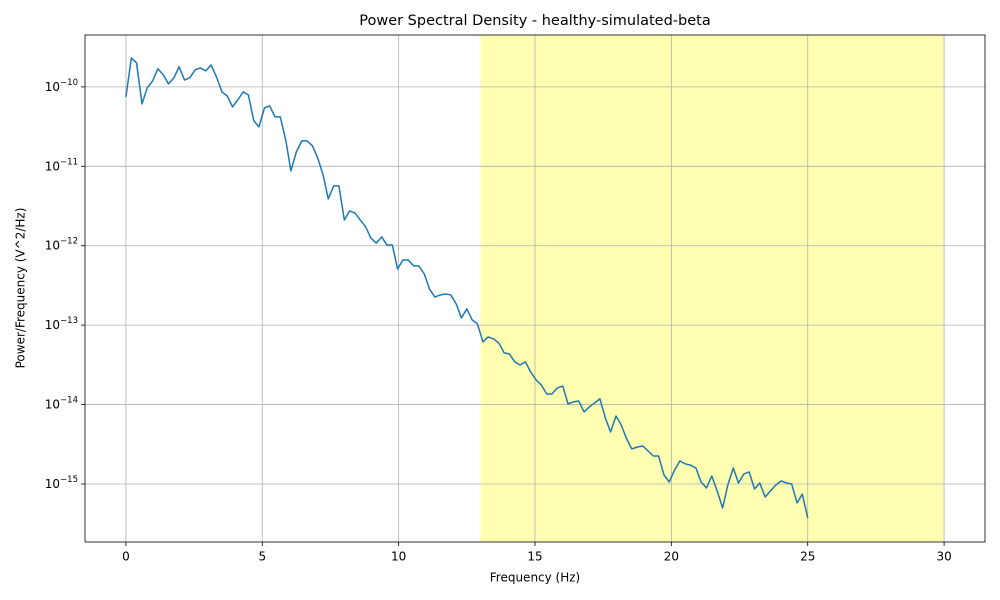 This screenshot has height=600, width=1000. Describe the element at coordinates (61, 482) in the screenshot. I see `y-tick-label: 10−15` at that location.